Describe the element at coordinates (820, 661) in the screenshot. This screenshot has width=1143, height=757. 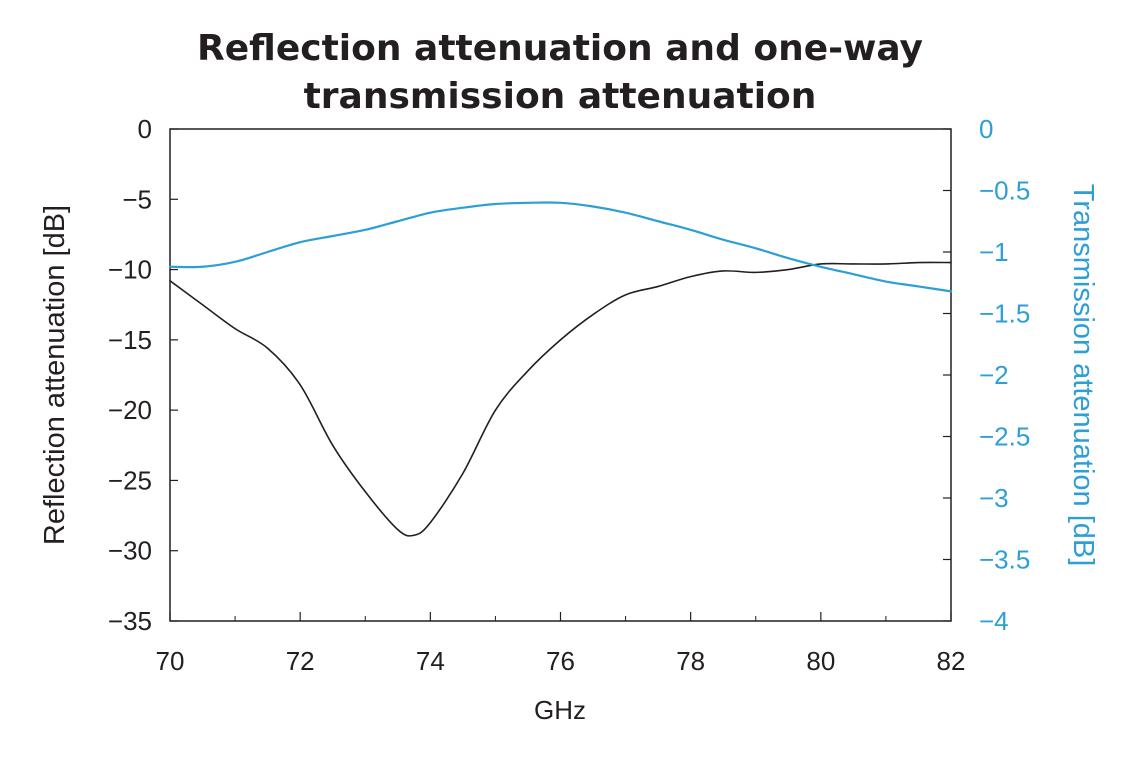
I see `x-tick-label: 80` at that location.